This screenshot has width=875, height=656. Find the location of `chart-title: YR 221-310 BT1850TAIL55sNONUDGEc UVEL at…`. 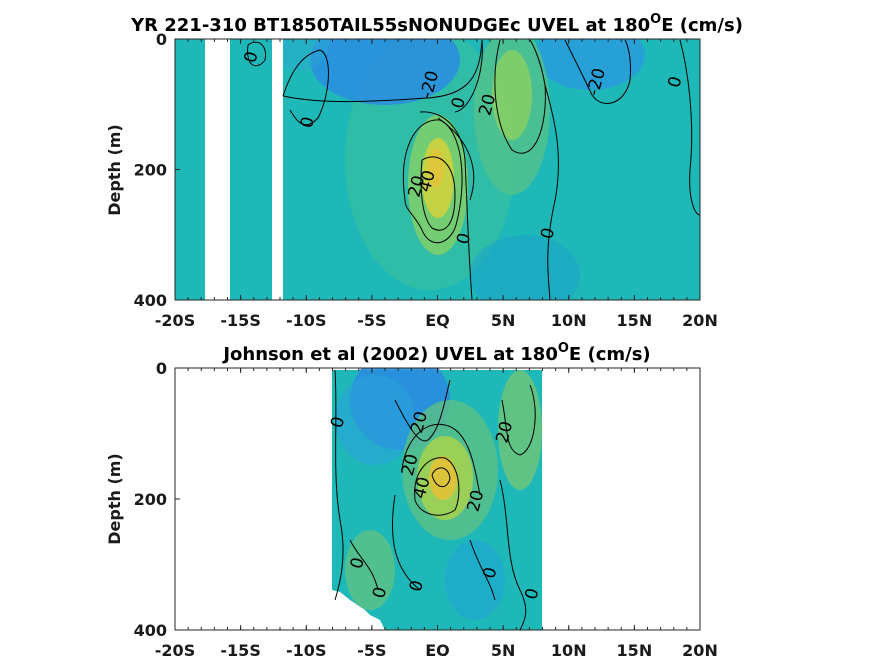

chart-title: YR 221-310 BT1850TAIL55sNONUDGEc UVEL at… is located at coordinates (436, 24).